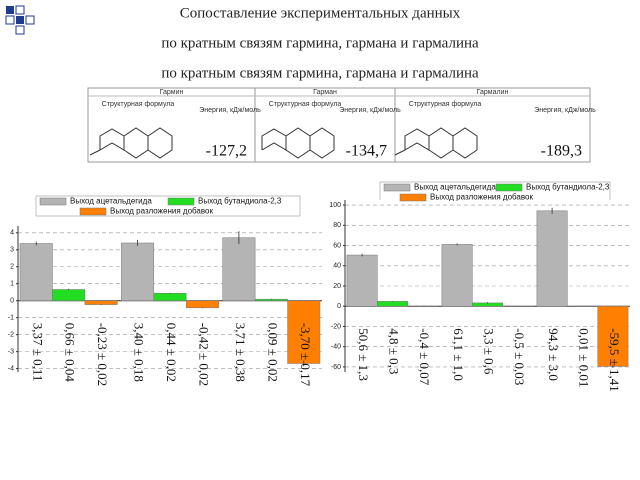  I want to click on column-name: Гарман, so click(325, 92).